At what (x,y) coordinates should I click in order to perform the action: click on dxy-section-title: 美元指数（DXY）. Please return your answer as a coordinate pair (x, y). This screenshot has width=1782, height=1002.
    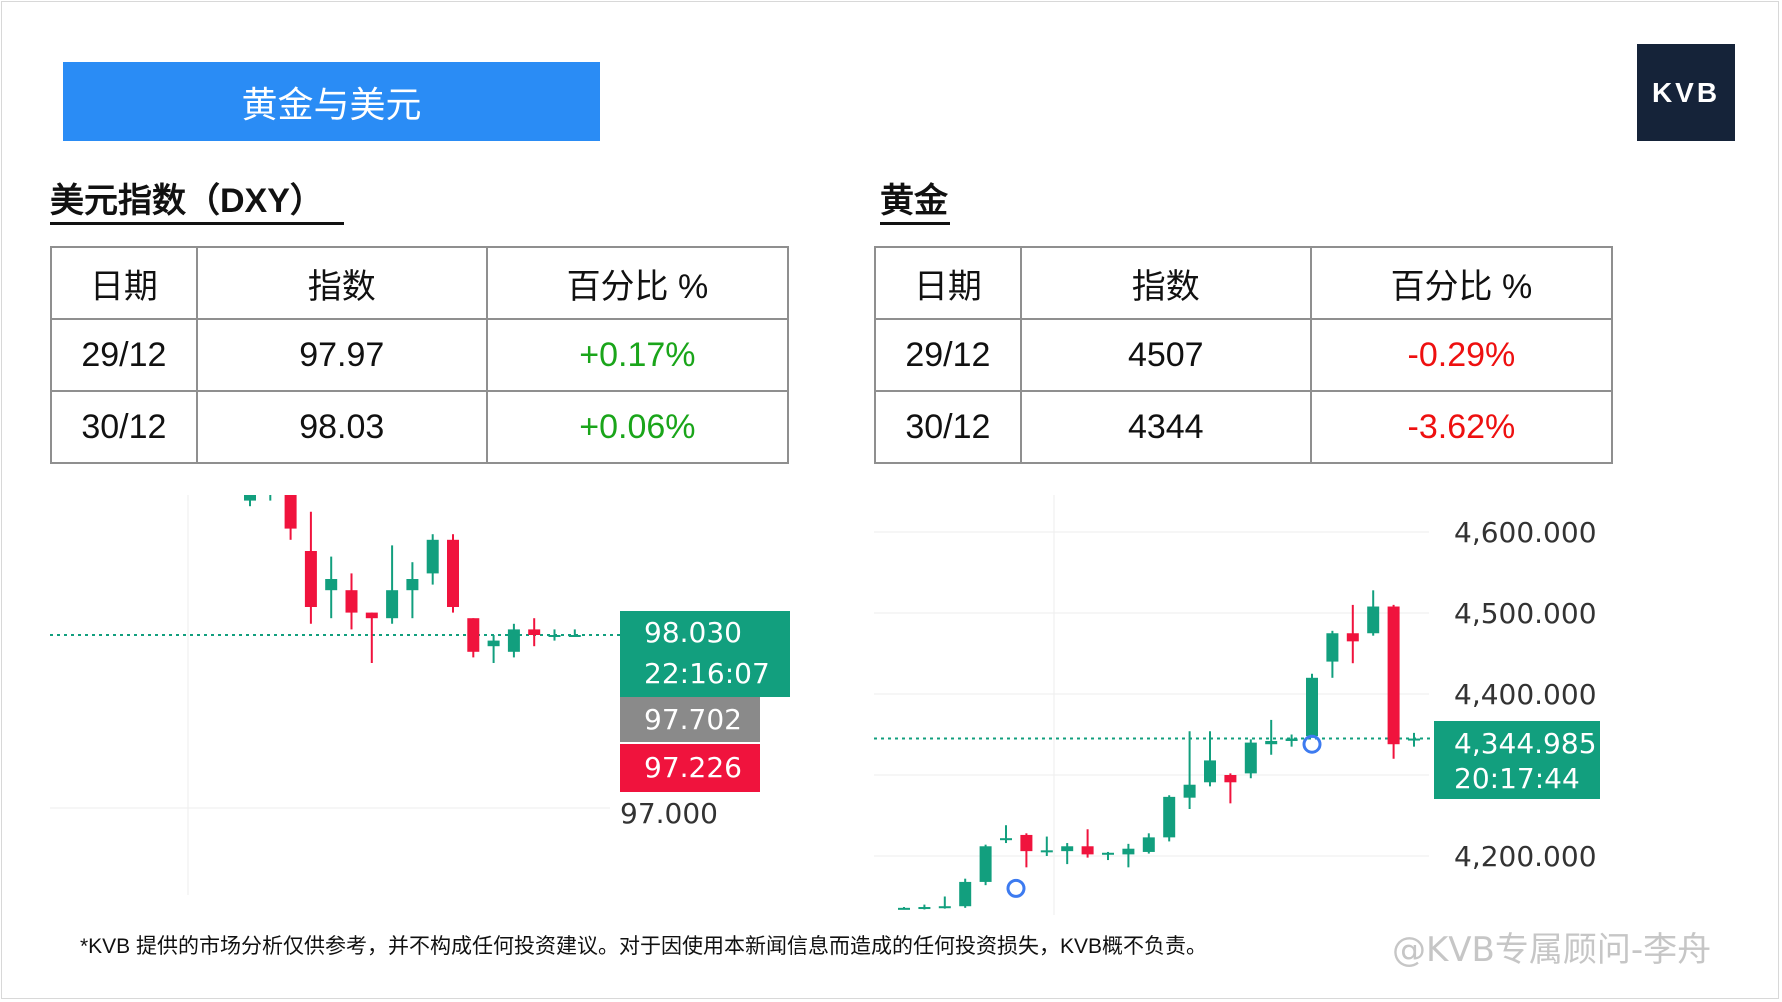
    Looking at the image, I should click on (197, 202).